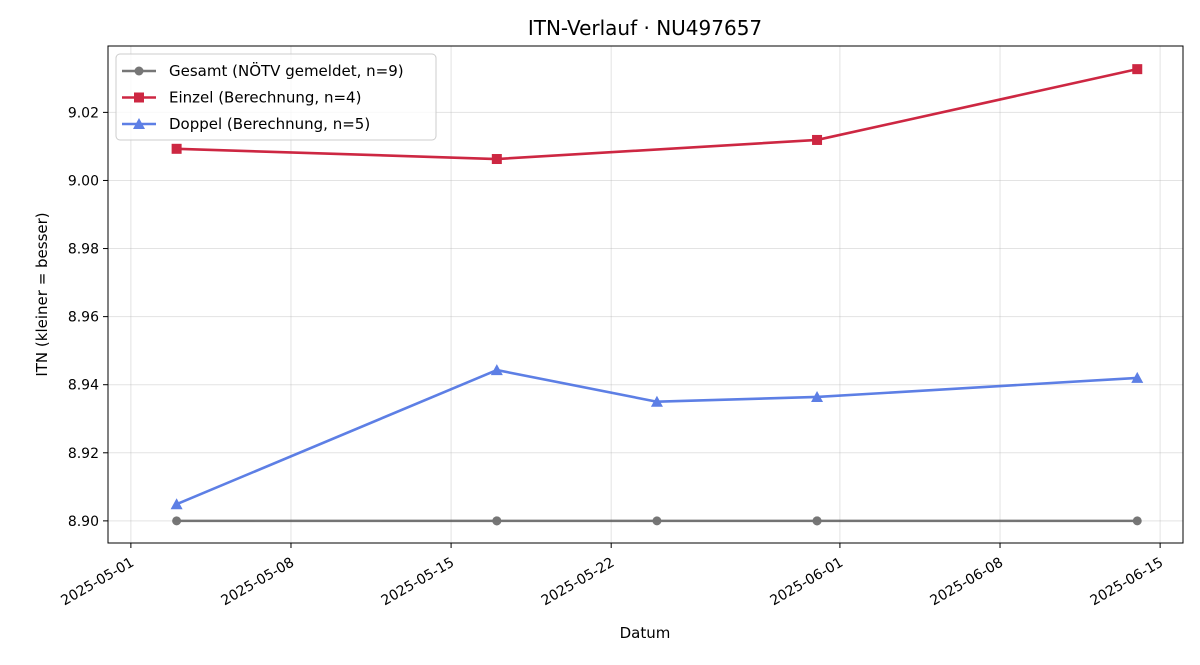 This screenshot has width=1200, height=665. I want to click on legend-label: Gesamt (NÖTV gemeldet, n=9), so click(286, 70).